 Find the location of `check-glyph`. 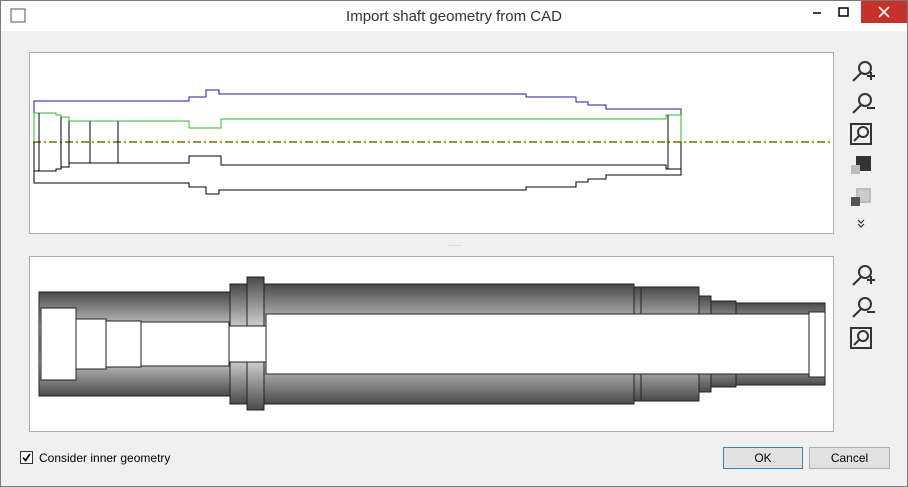

check-glyph is located at coordinates (26, 457).